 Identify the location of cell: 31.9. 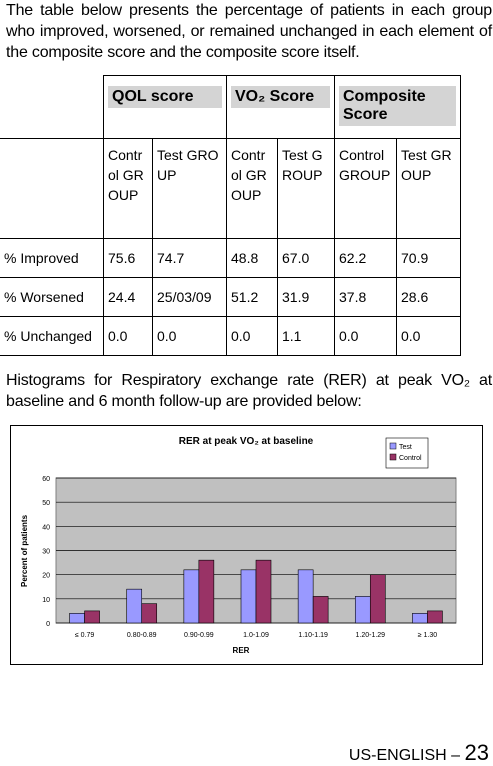
(306, 297).